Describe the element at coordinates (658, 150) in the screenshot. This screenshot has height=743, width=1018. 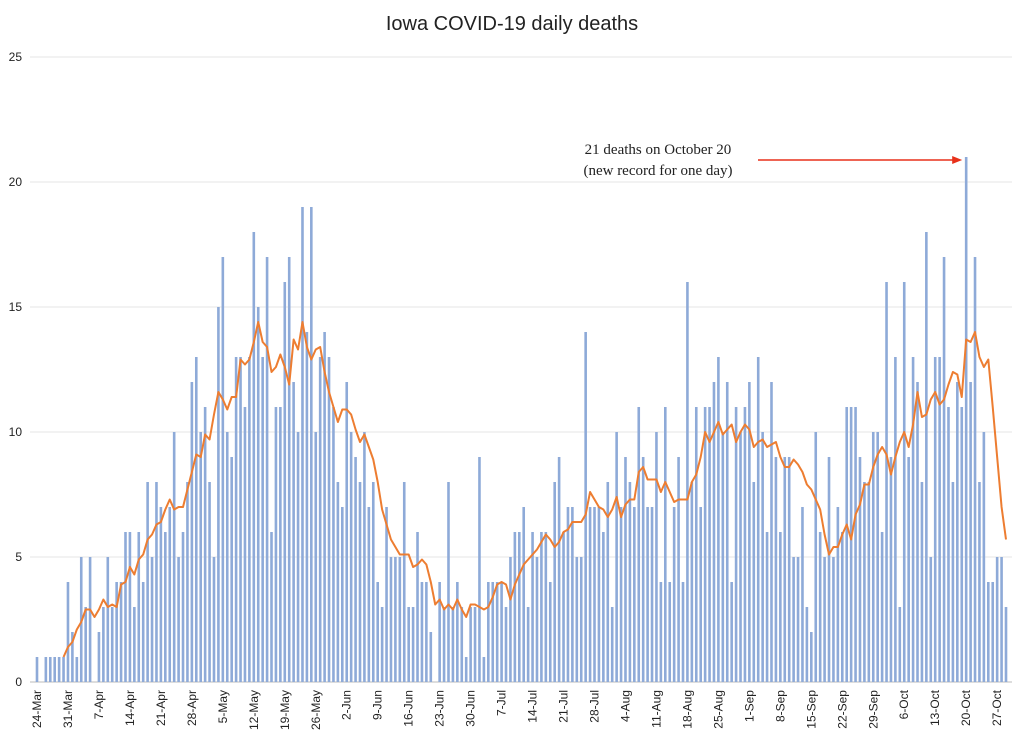
I see `annotation: 21 deaths on October 20` at that location.